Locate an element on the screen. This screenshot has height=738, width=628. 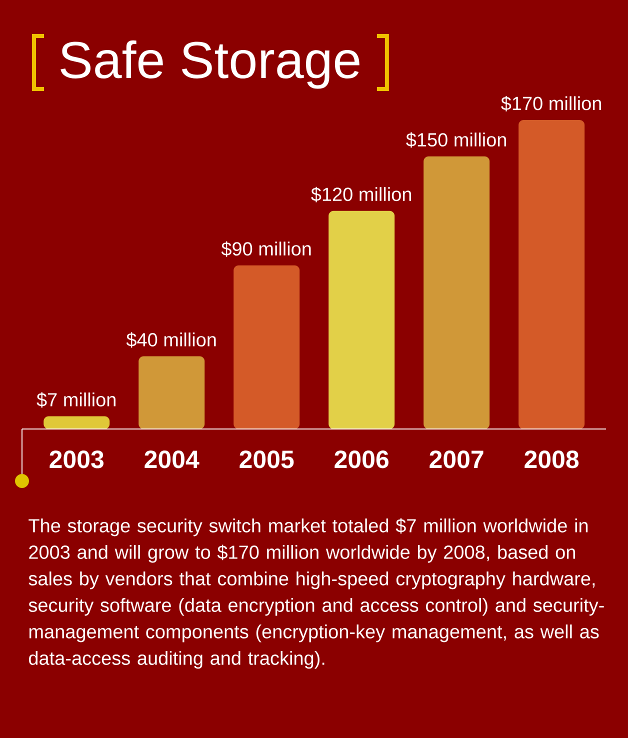
data-label: $40 million is located at coordinates (171, 340).